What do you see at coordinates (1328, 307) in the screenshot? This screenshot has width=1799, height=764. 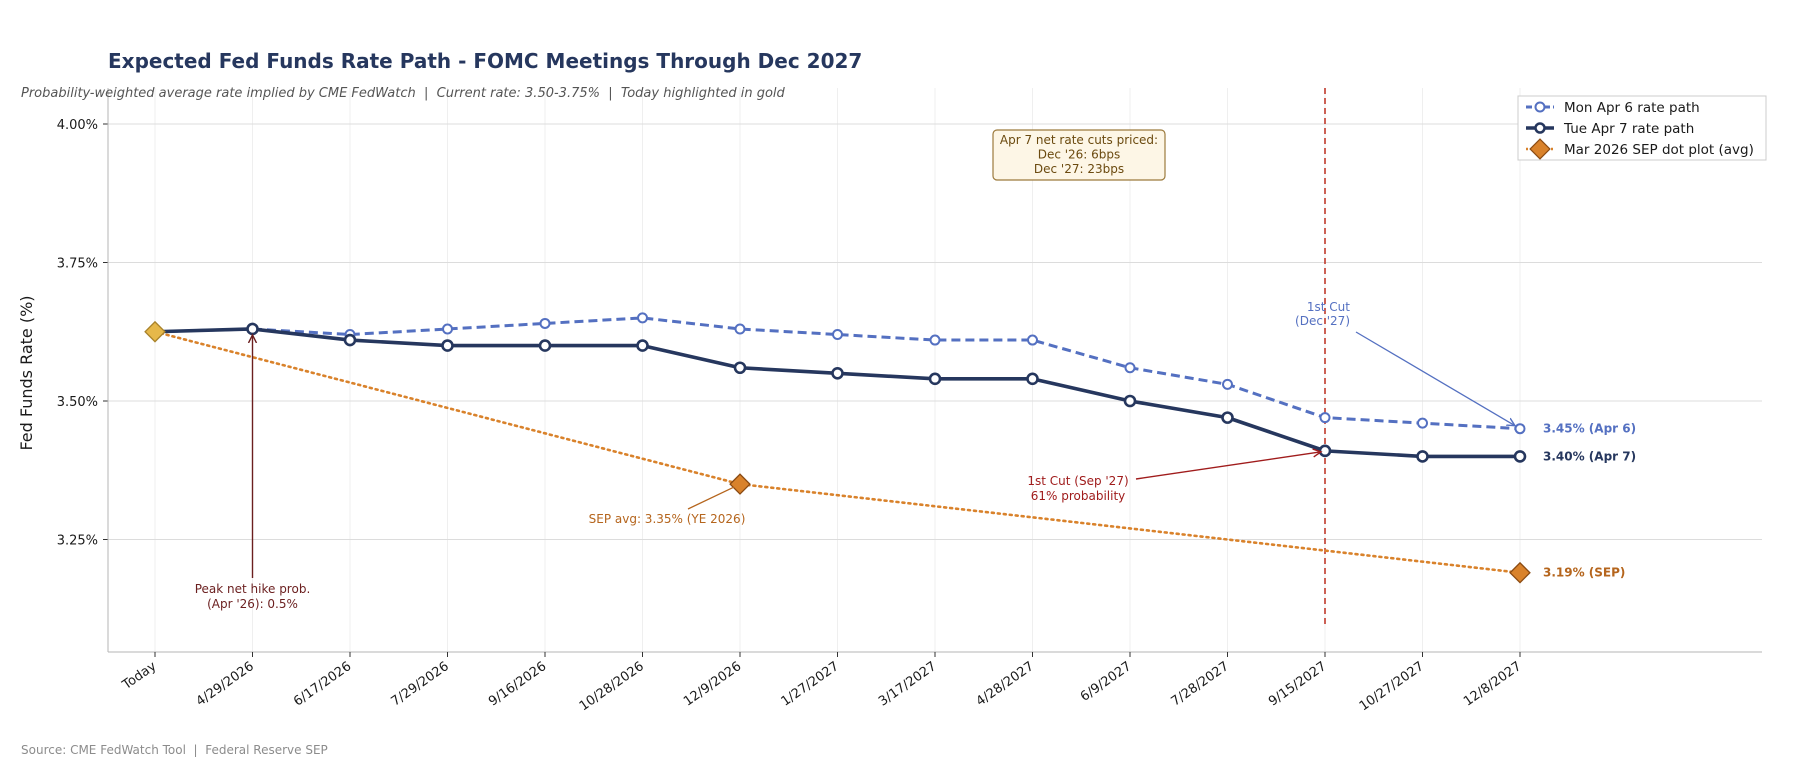 I see `first-cut-apr6-annotation-line: 1st Cut` at bounding box center [1328, 307].